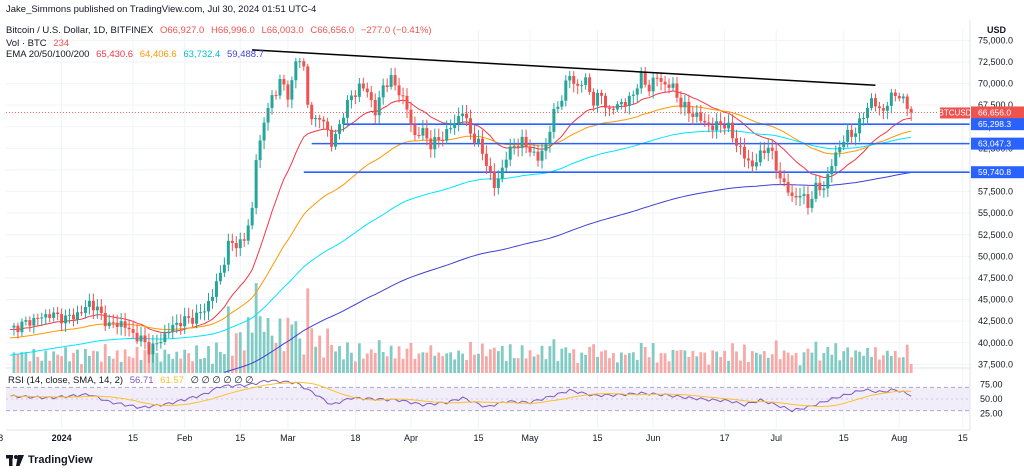 Image resolution: width=1024 pixels, height=473 pixels. I want to click on ema50-value: 64,406.6, so click(158, 54).